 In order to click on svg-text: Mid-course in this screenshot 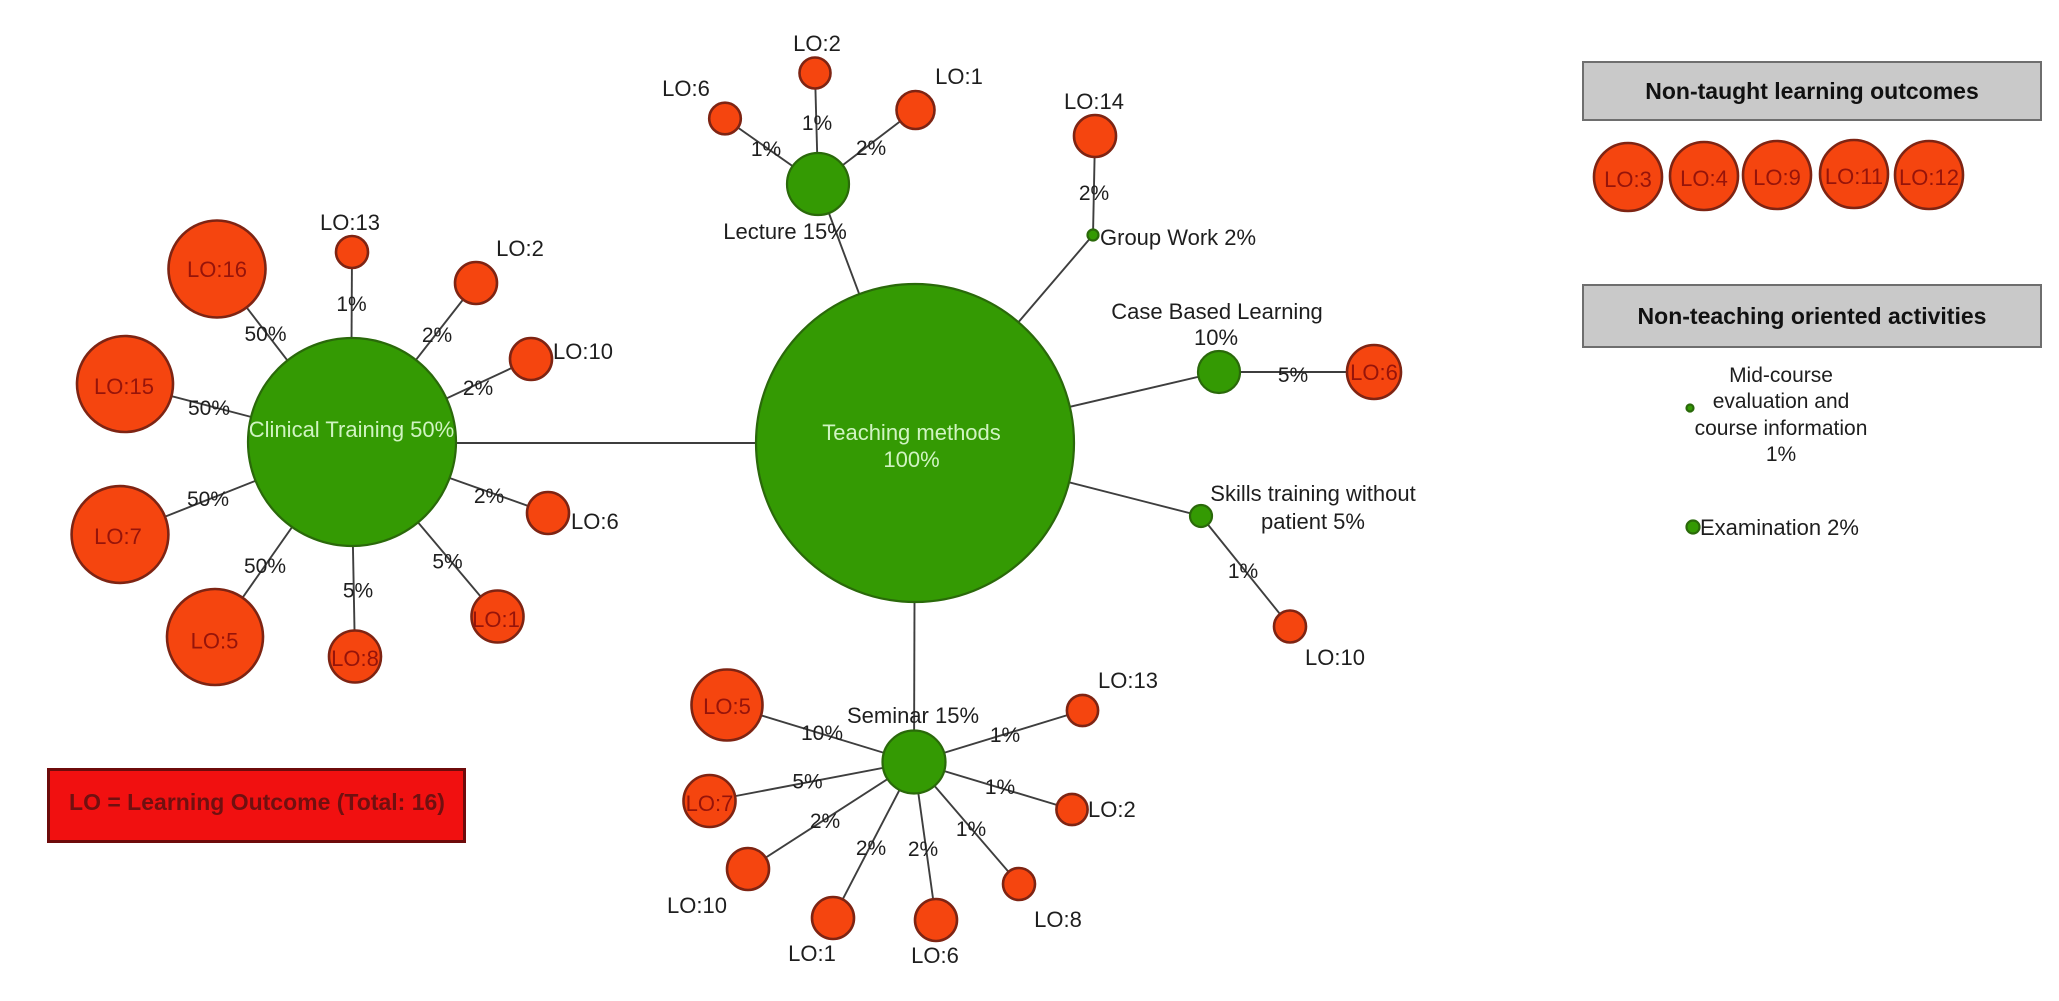, I will do `click(1781, 375)`.